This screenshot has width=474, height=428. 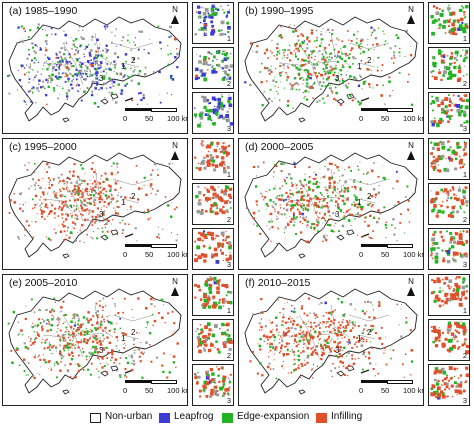 I want to click on inset-canvas, so click(x=449, y=292).